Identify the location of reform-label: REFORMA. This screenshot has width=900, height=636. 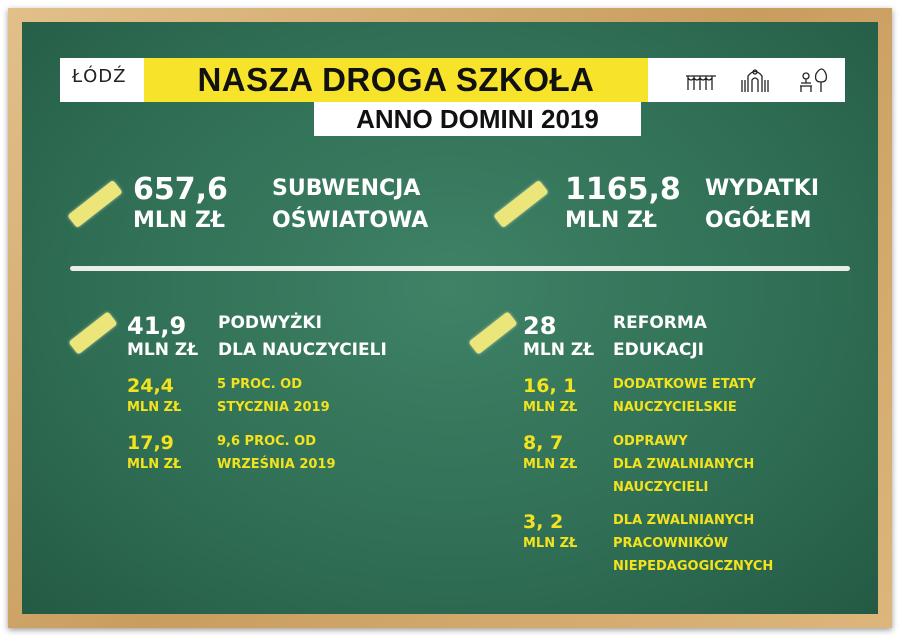
(660, 323).